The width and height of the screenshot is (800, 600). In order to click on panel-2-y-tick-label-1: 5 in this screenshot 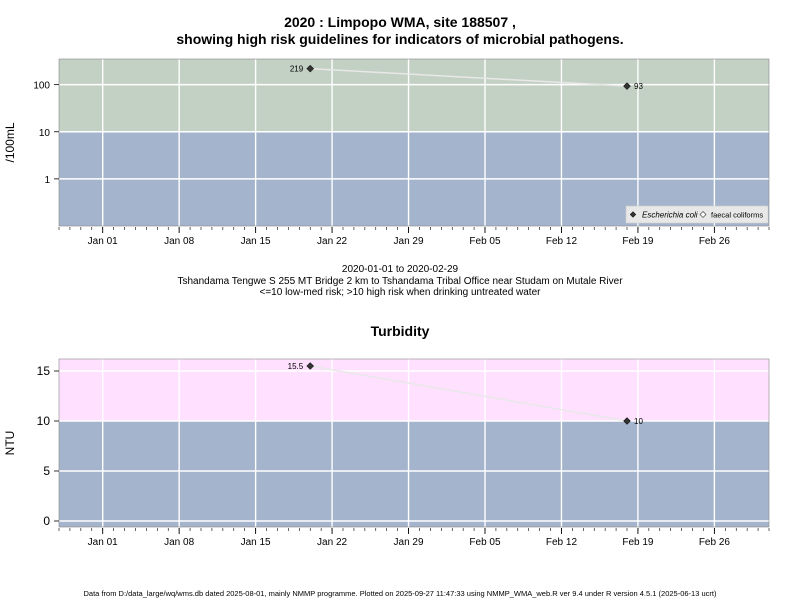, I will do `click(46, 471)`.